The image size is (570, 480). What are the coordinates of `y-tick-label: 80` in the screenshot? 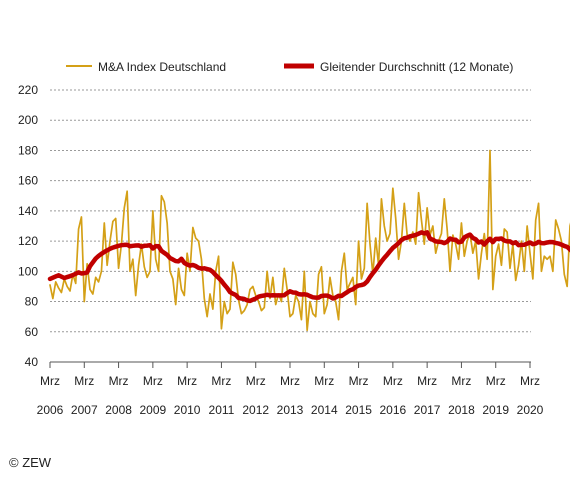 It's located at (32, 302).